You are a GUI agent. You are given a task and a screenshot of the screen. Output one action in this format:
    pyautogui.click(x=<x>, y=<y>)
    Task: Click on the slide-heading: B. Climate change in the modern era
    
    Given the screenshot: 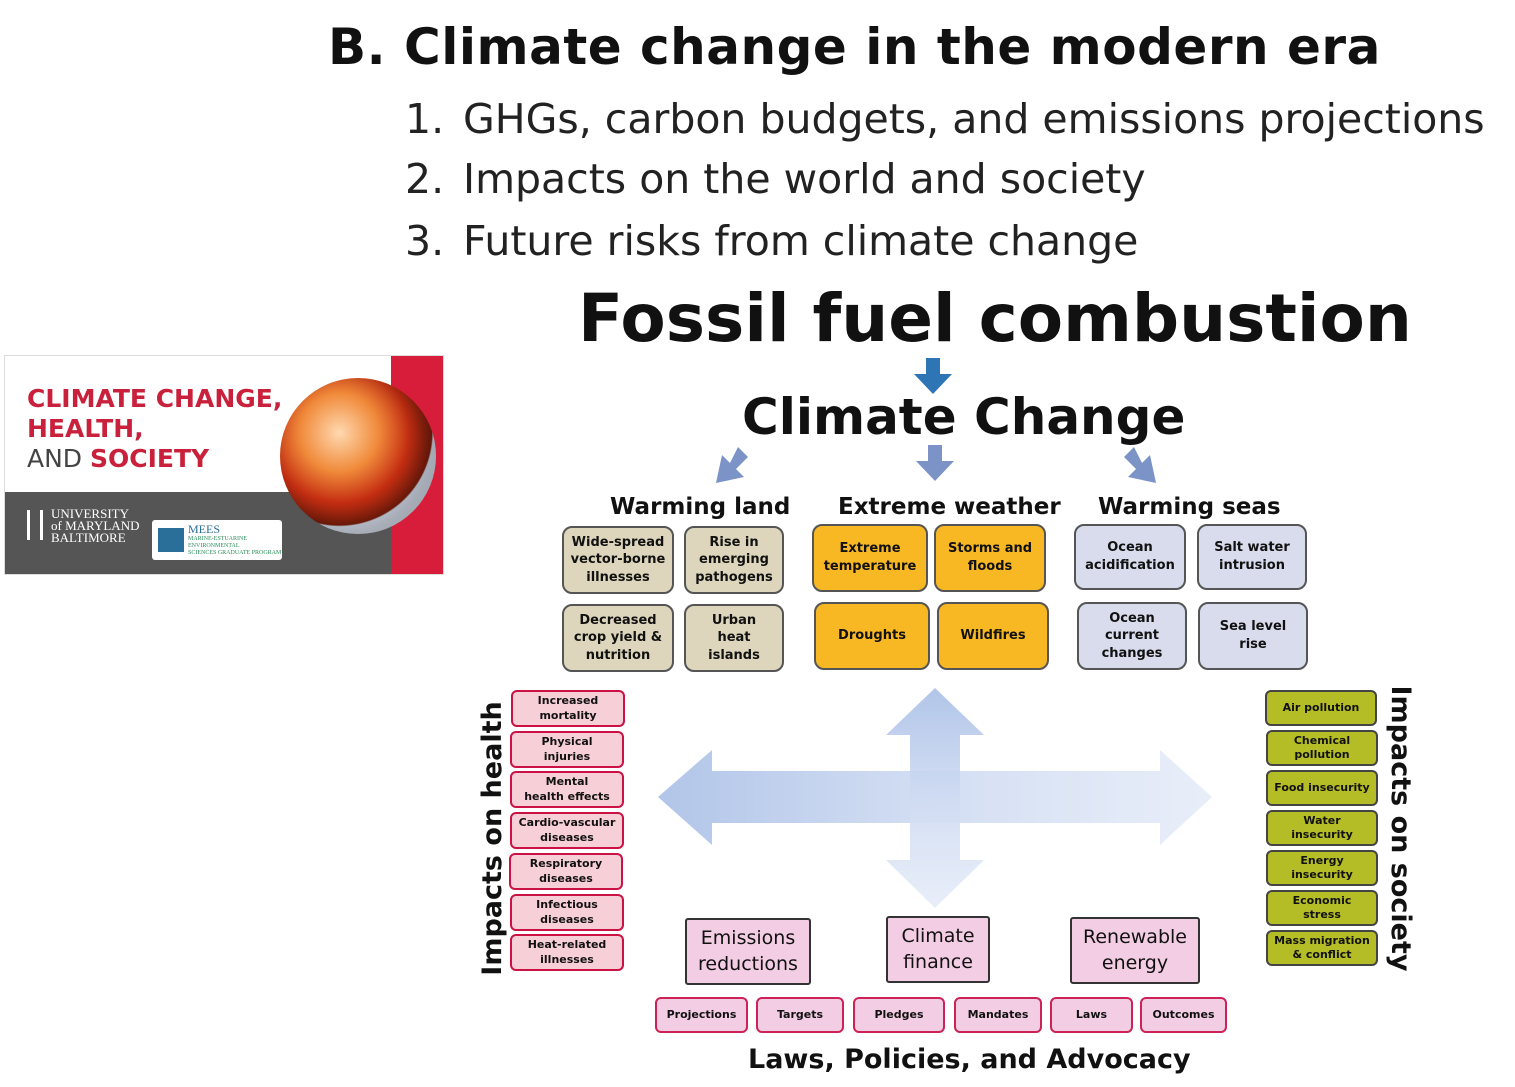 What is the action you would take?
    pyautogui.click(x=854, y=47)
    